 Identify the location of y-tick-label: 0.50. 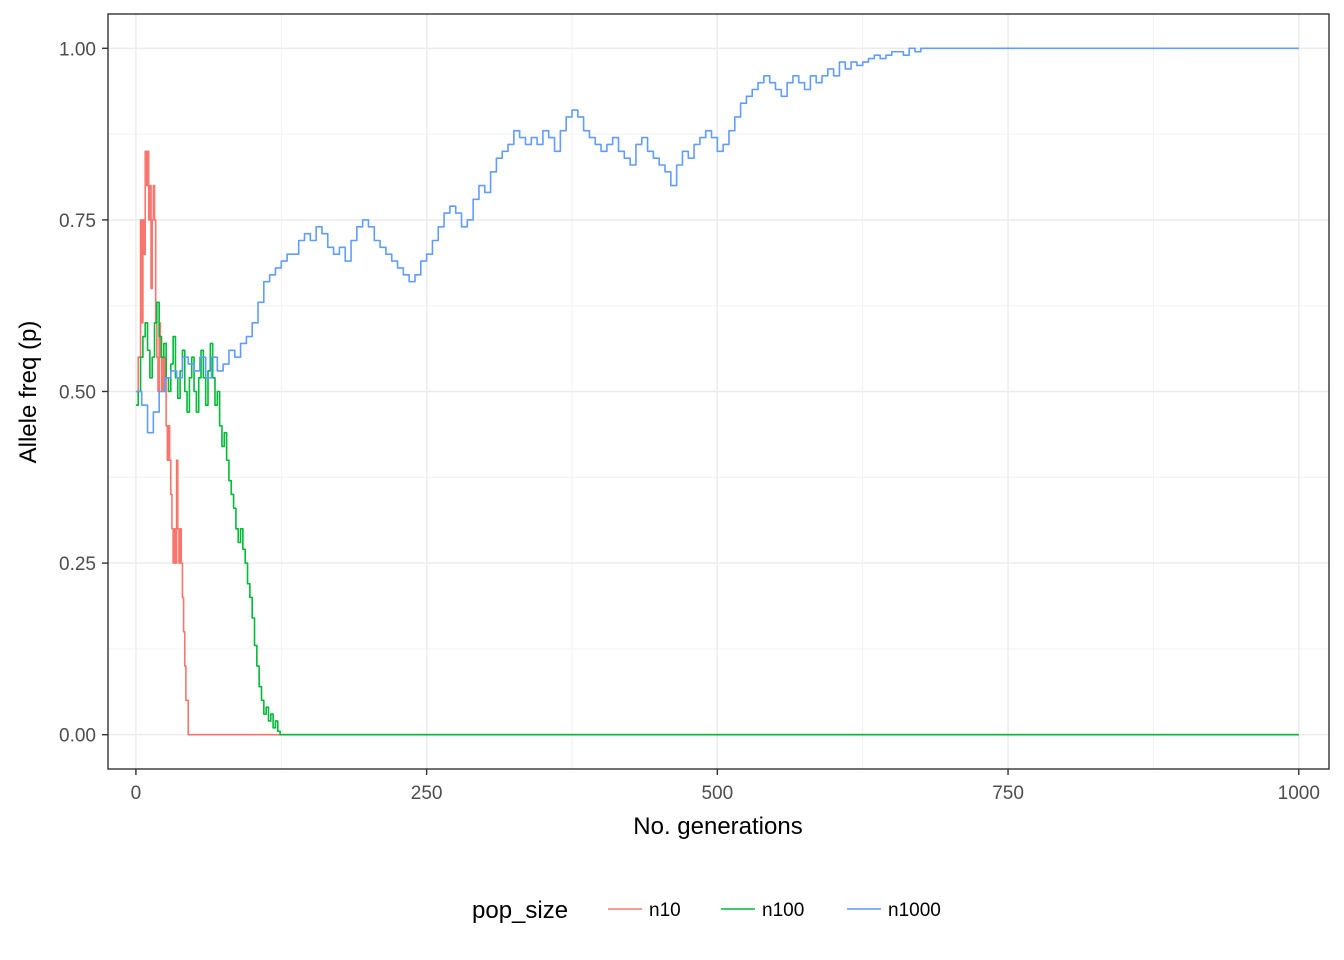
(77, 393).